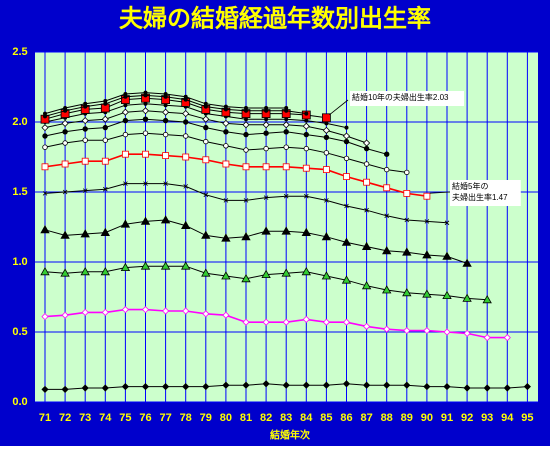 Image resolution: width=550 pixels, height=451 pixels. What do you see at coordinates (19, 402) in the screenshot?
I see `y-tick-label: 0.0` at bounding box center [19, 402].